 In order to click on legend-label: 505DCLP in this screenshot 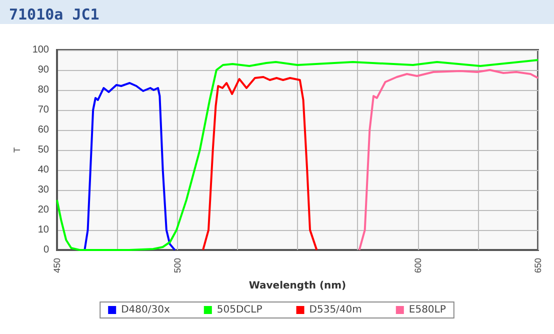, I will do `click(239, 310)`.